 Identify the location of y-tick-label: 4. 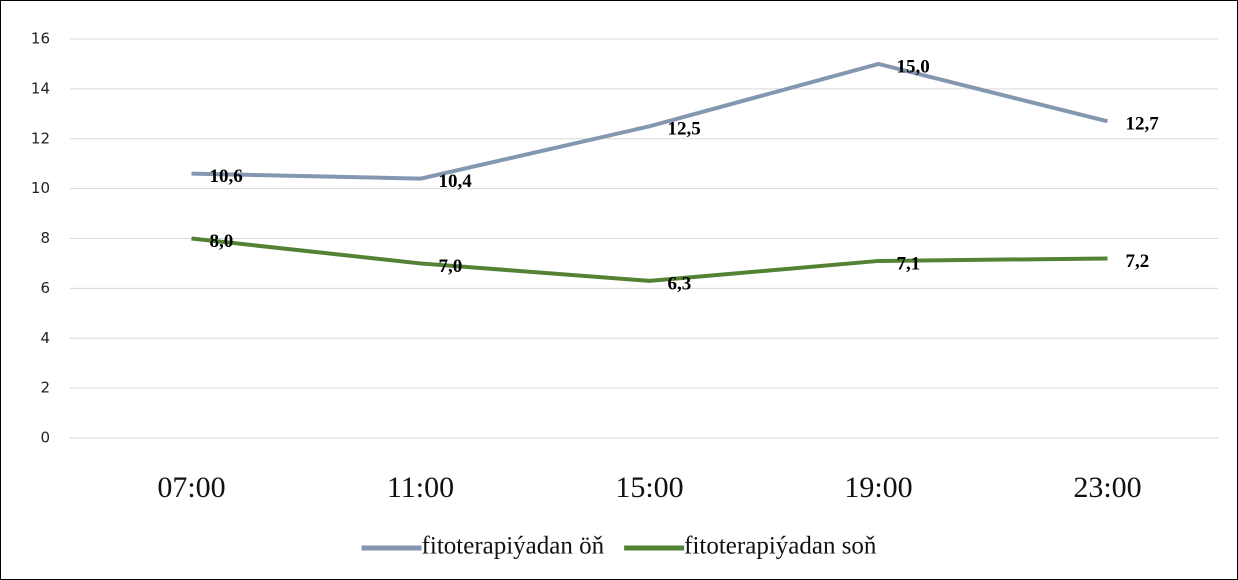
(45, 338).